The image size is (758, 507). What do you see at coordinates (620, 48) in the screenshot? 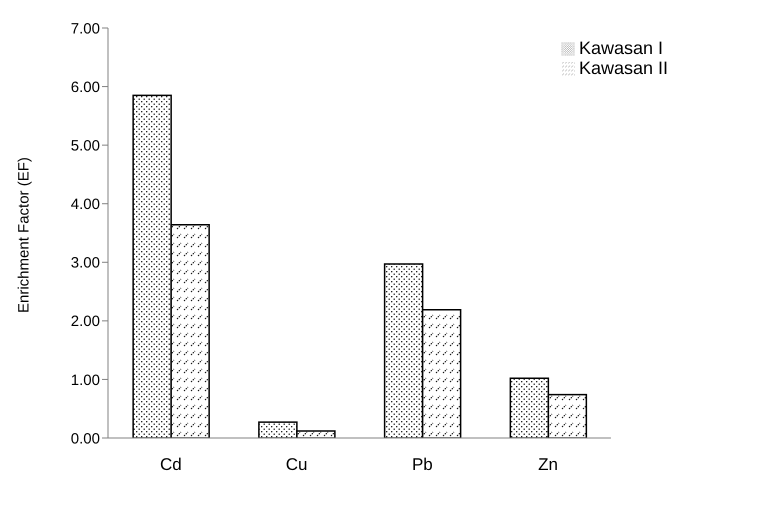
I see `legend-label: Kawasan I` at bounding box center [620, 48].